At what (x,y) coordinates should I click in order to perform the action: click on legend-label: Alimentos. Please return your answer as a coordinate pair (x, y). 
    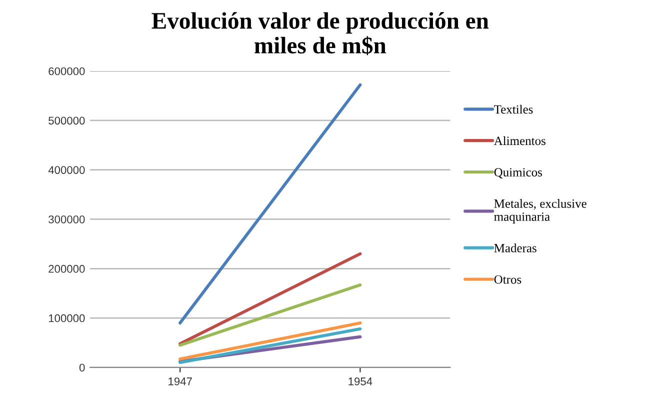
    Looking at the image, I should click on (520, 141).